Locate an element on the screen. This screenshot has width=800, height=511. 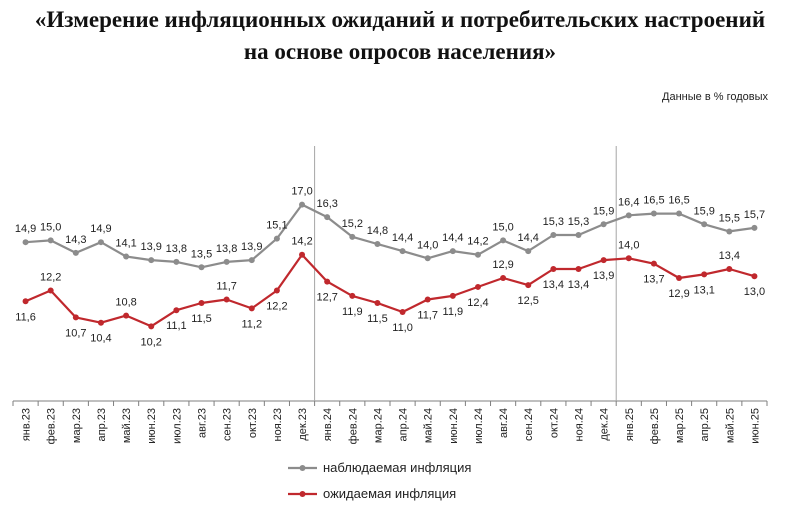
data-label: 12,4 is located at coordinates (477, 303).